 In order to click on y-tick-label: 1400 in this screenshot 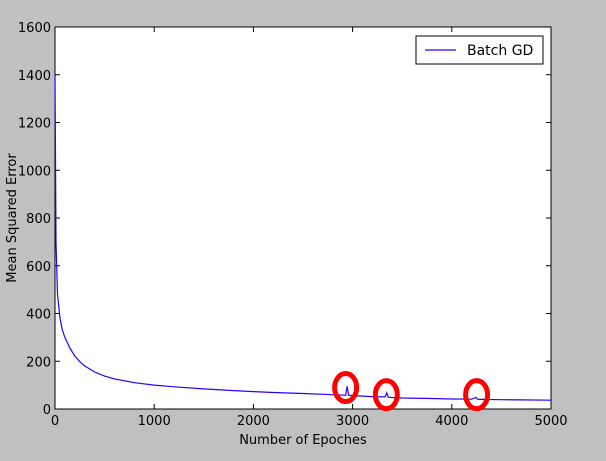, I will do `click(34, 76)`.